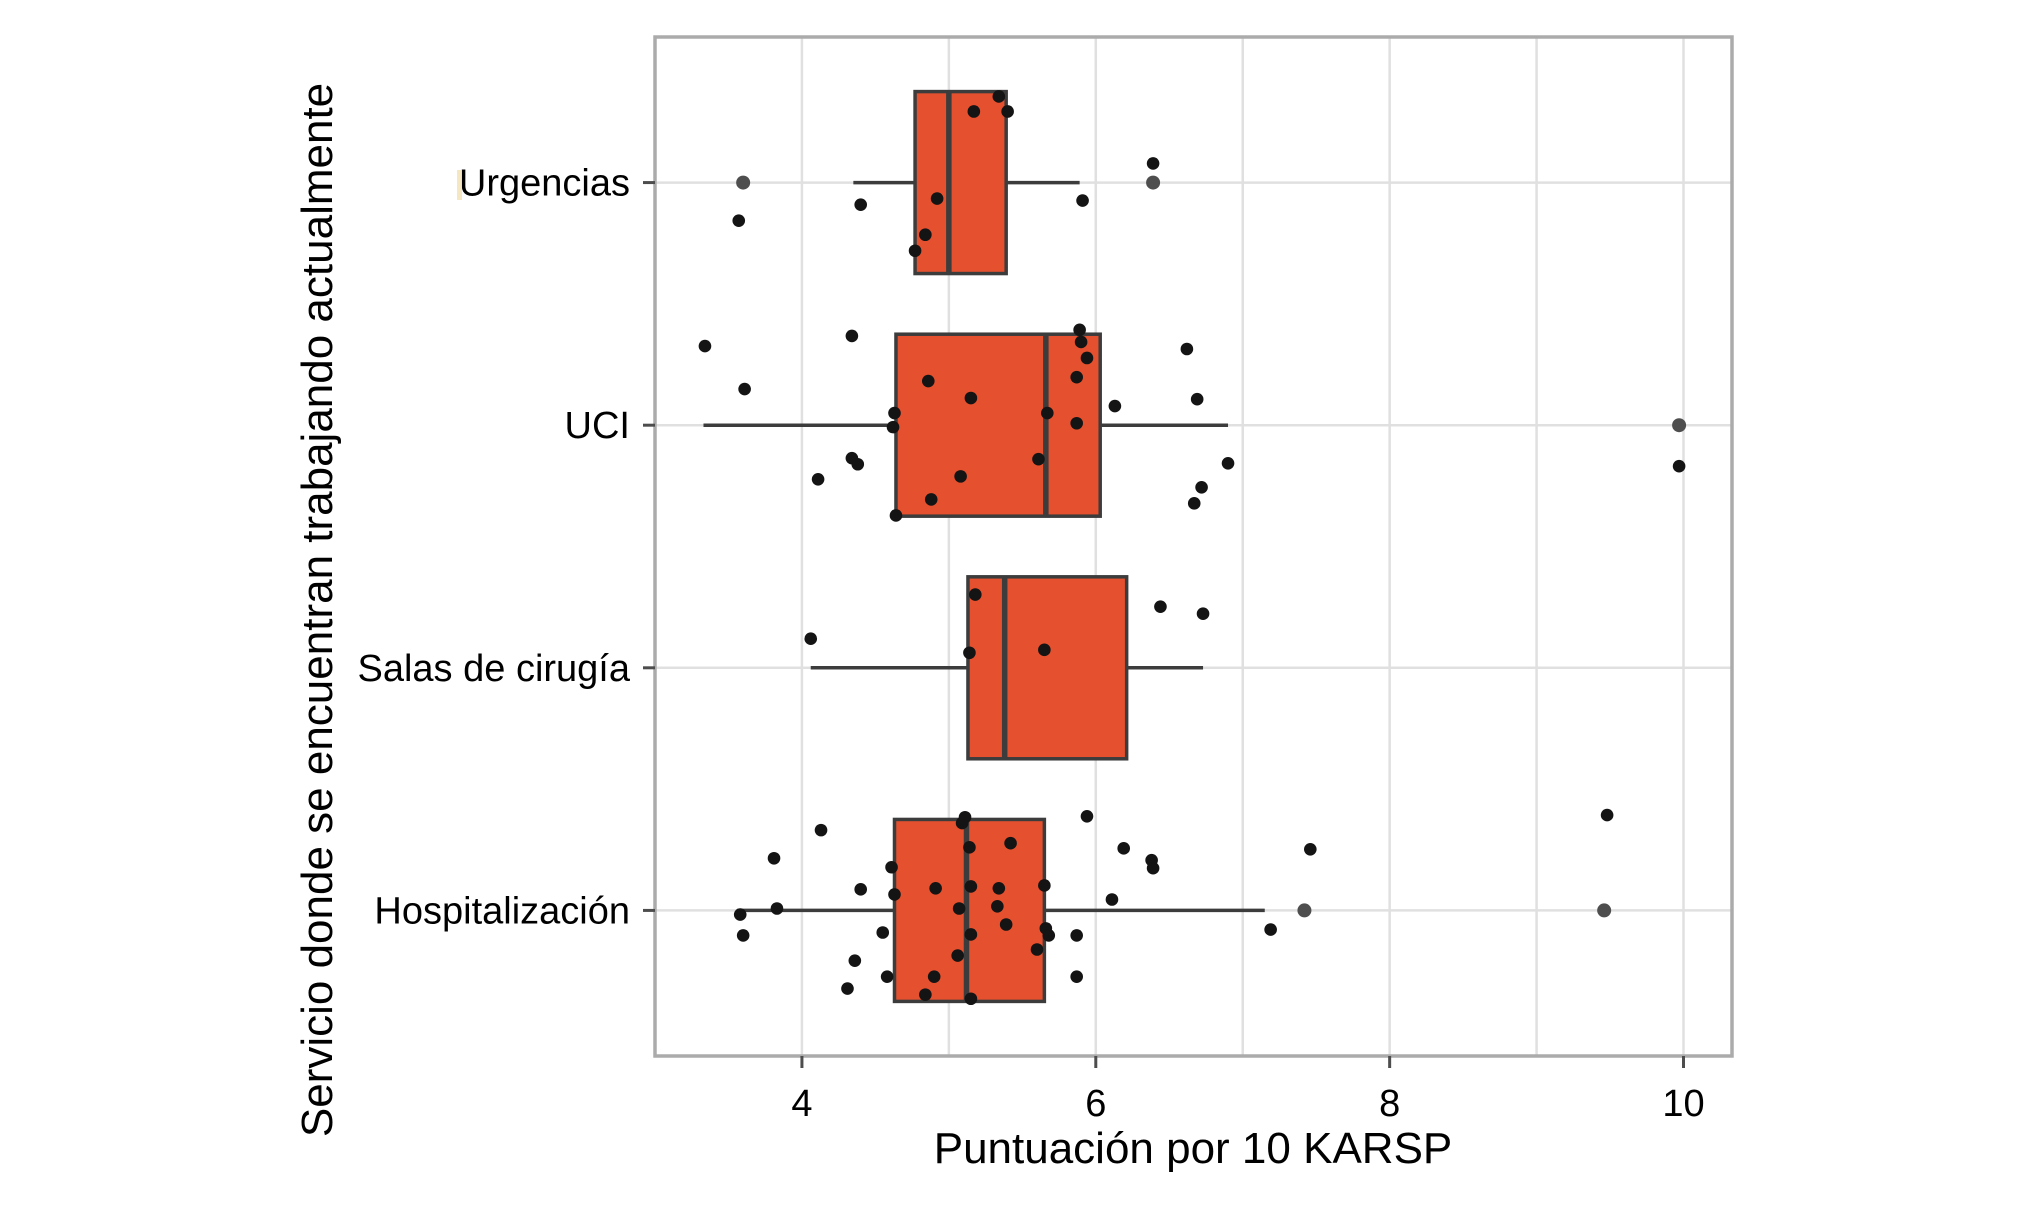  I want to click on x-axis-title: Puntuación por 10 KARSP, so click(1193, 1148).